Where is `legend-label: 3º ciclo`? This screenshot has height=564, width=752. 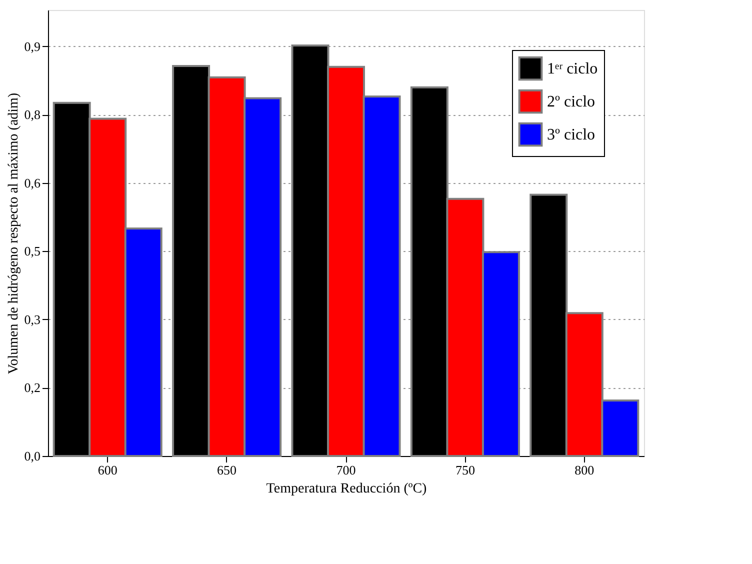 legend-label: 3º ciclo is located at coordinates (571, 135).